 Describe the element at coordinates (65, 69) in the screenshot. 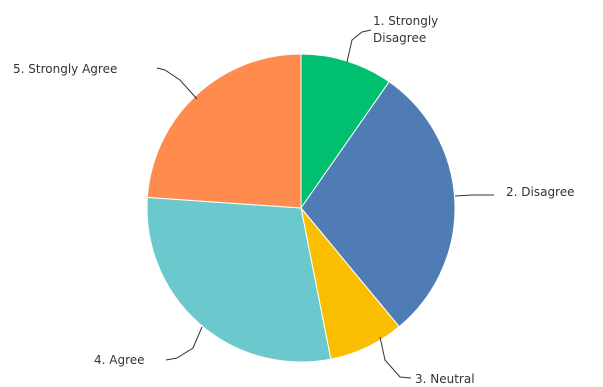

I see `slice-label: 5. Strongly Agree` at that location.